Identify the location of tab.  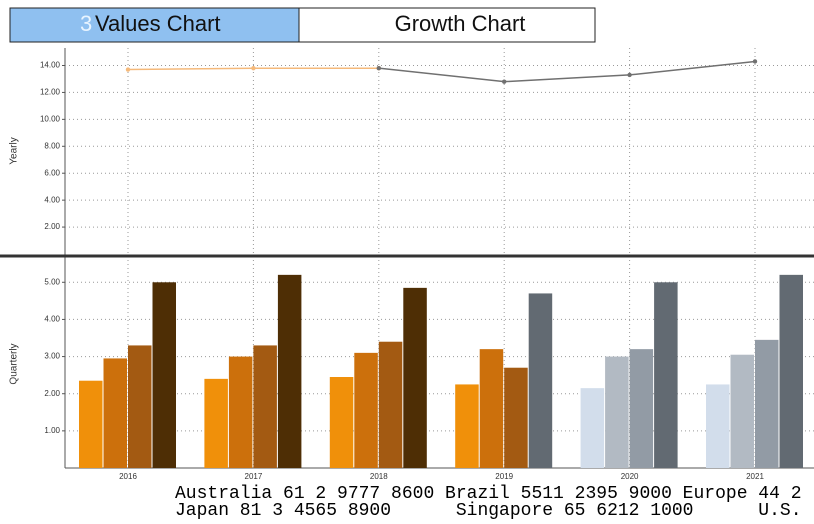
(447, 25).